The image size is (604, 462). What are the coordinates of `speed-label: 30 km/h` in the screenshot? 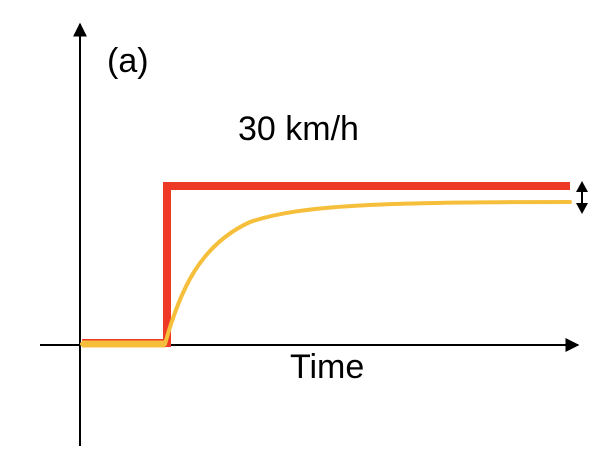 It's located at (298, 129).